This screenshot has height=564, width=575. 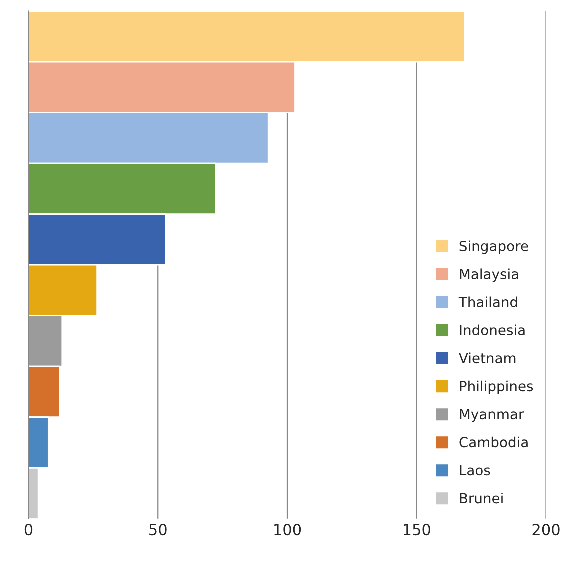 I want to click on legend-label: Indonesia, so click(x=492, y=330).